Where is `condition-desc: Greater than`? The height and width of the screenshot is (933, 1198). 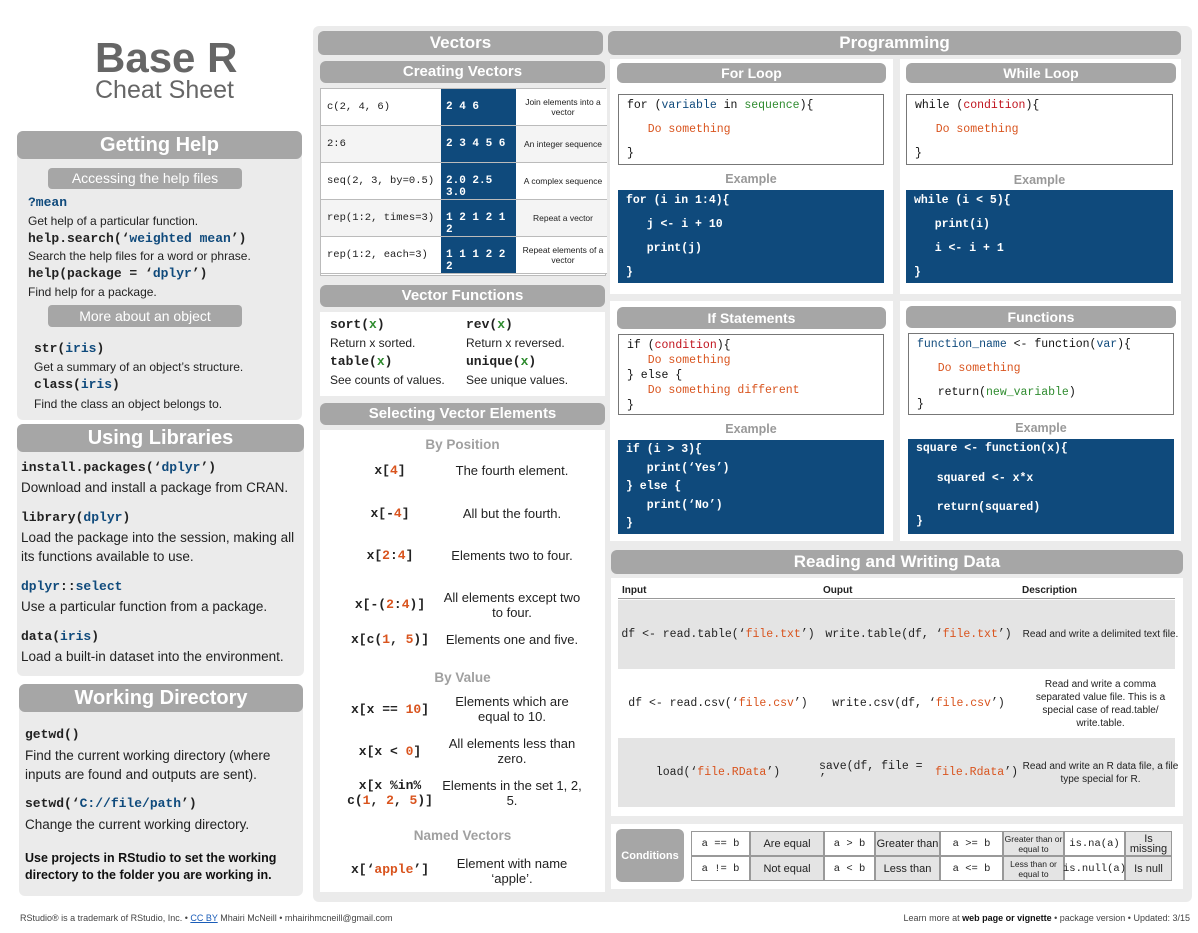
condition-desc: Greater than is located at coordinates (907, 843).